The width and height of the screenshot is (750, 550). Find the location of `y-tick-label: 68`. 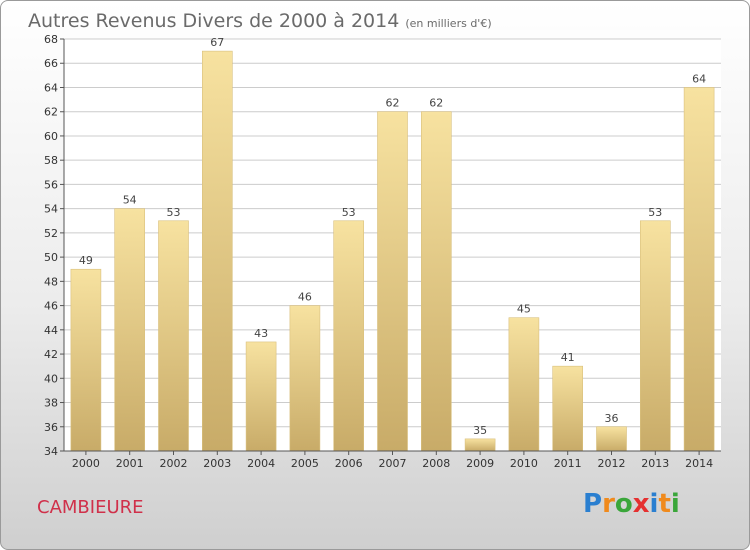

y-tick-label: 68 is located at coordinates (51, 39).